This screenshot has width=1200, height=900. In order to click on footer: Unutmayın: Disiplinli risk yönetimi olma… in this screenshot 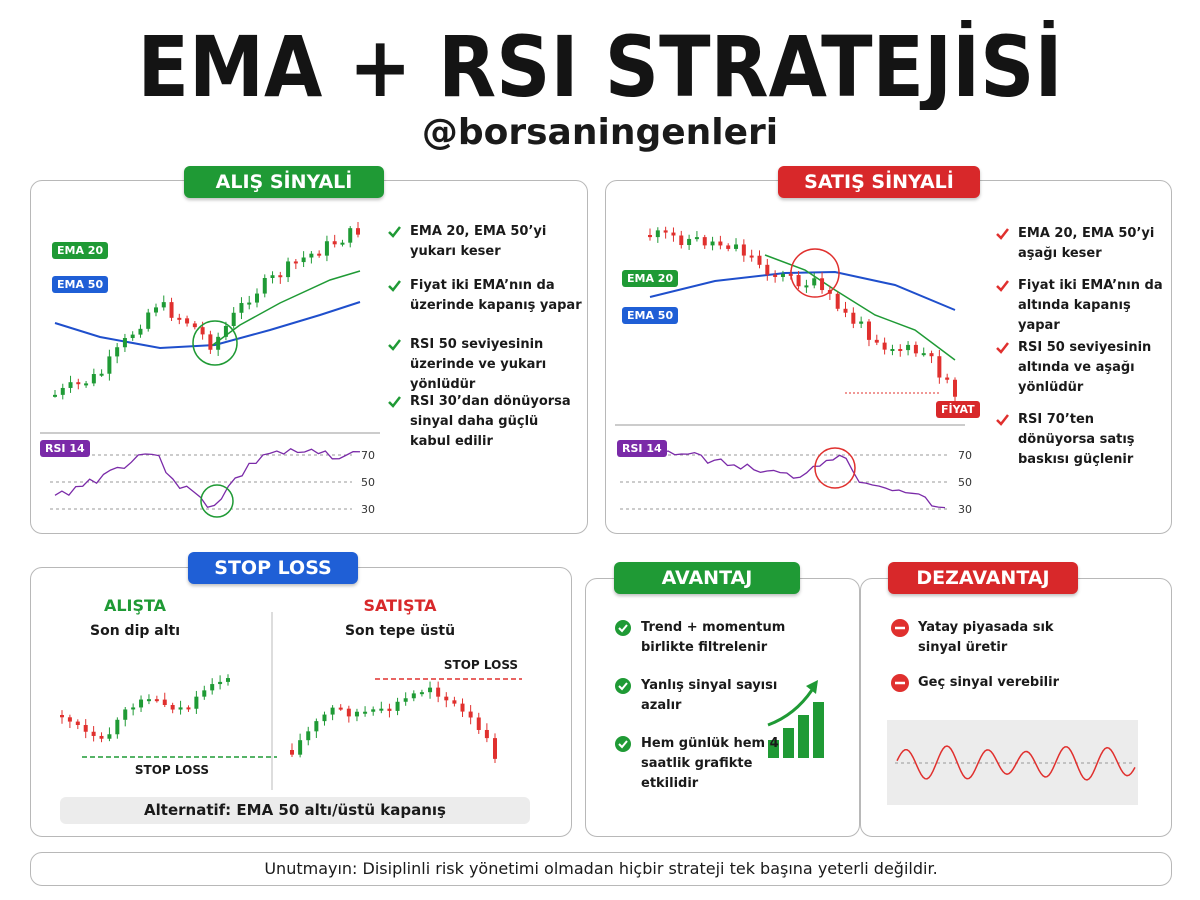, I will do `click(601, 868)`.